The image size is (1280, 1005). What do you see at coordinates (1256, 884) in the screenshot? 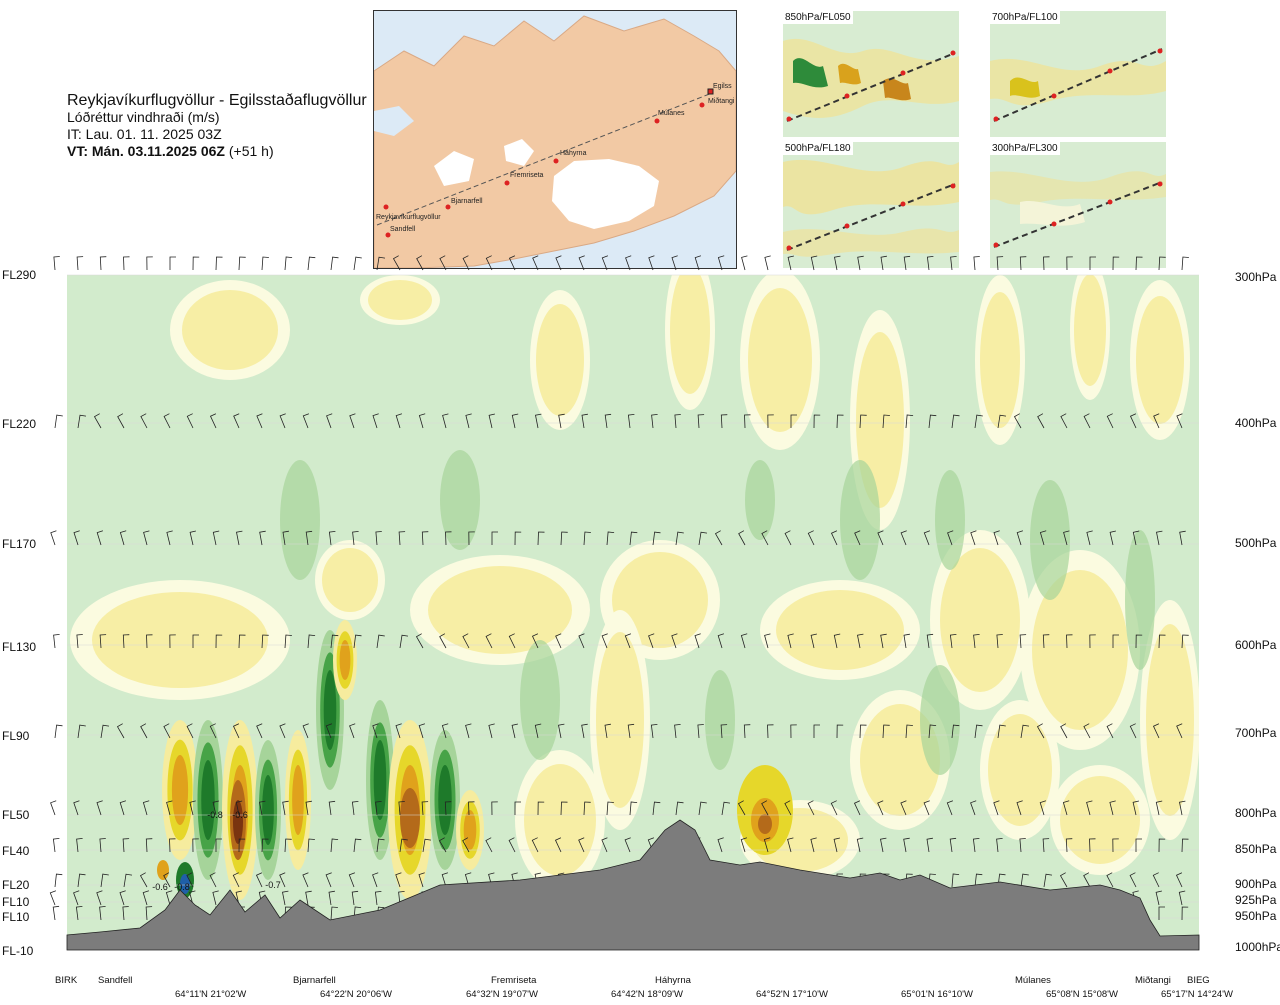
I see `hpa-label-900: 900hPa` at bounding box center [1256, 884].